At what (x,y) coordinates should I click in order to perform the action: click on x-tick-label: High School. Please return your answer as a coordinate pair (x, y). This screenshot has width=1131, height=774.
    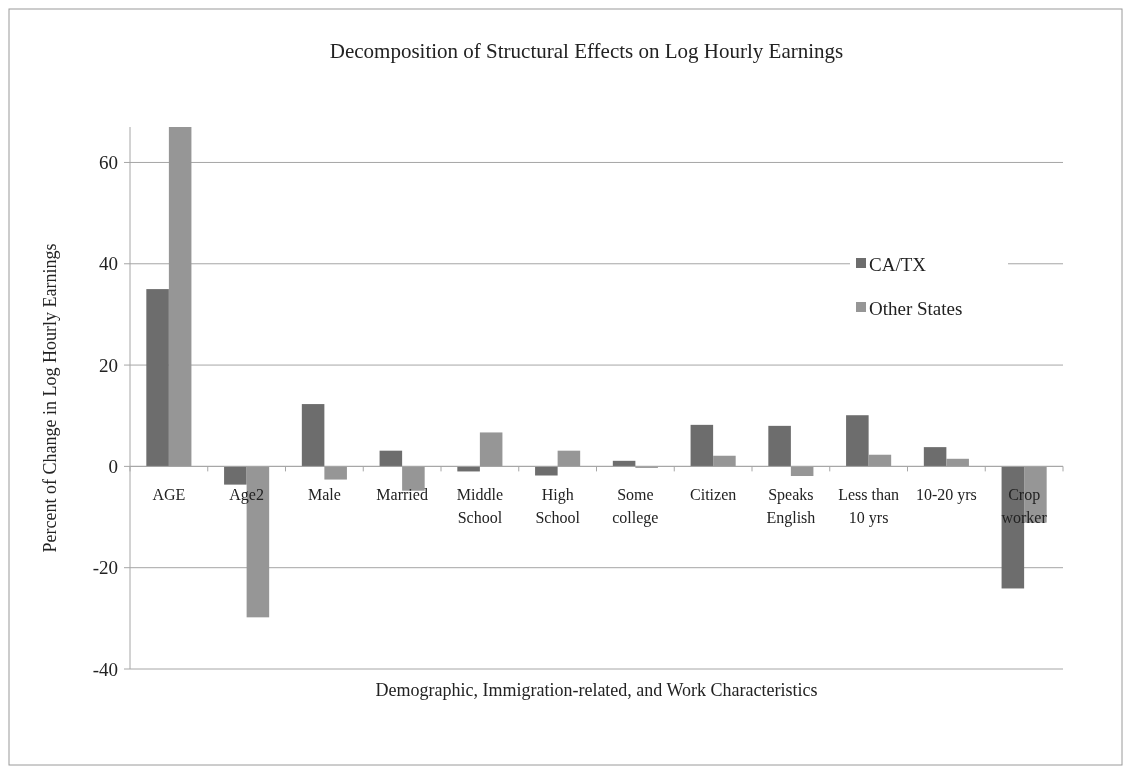
    Looking at the image, I should click on (558, 506).